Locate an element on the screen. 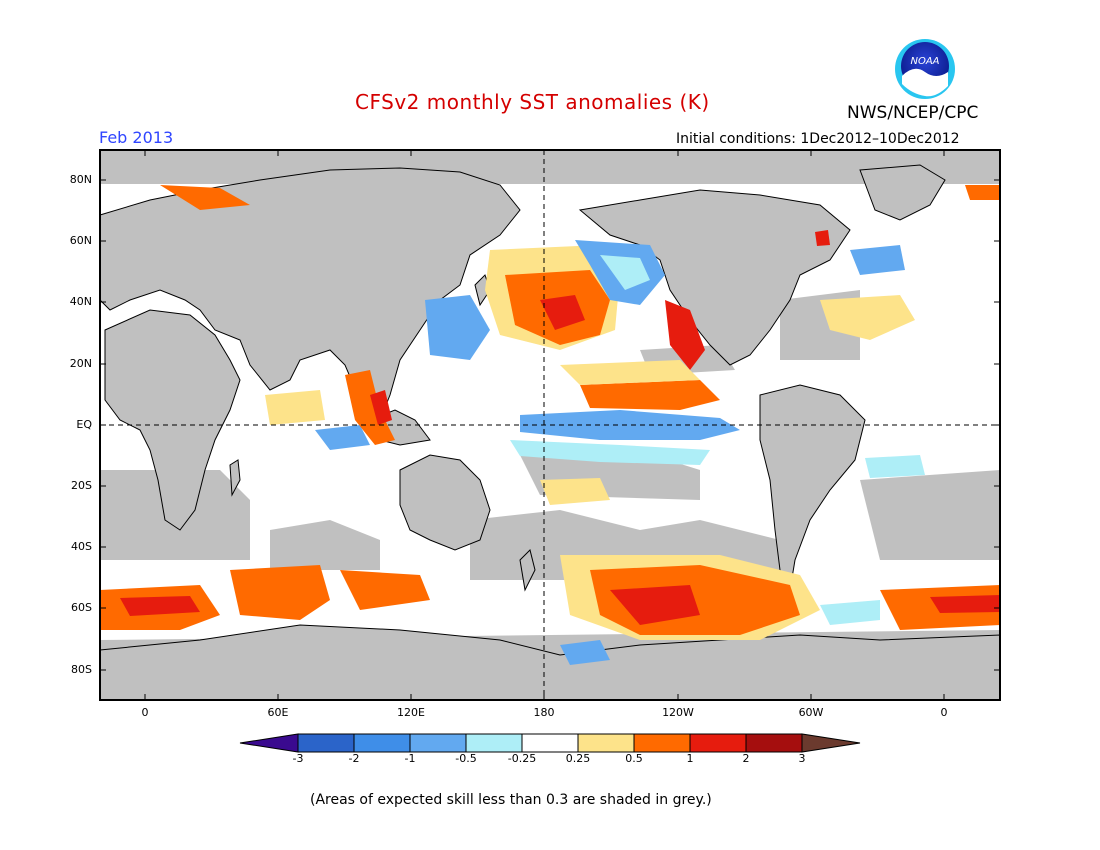 This screenshot has height=850, width=1100. colorbar-cell-min is located at coordinates (269, 743).